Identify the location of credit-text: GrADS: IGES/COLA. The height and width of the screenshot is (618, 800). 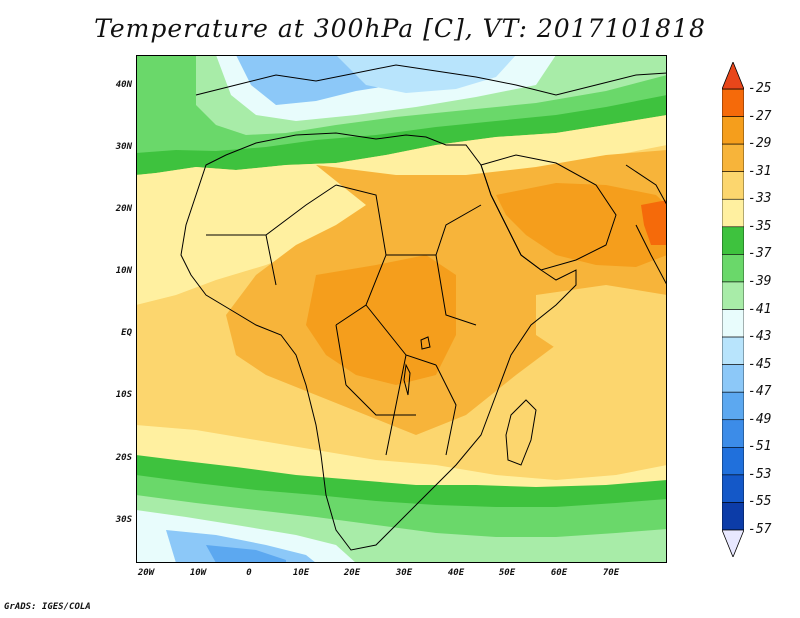
(47, 607).